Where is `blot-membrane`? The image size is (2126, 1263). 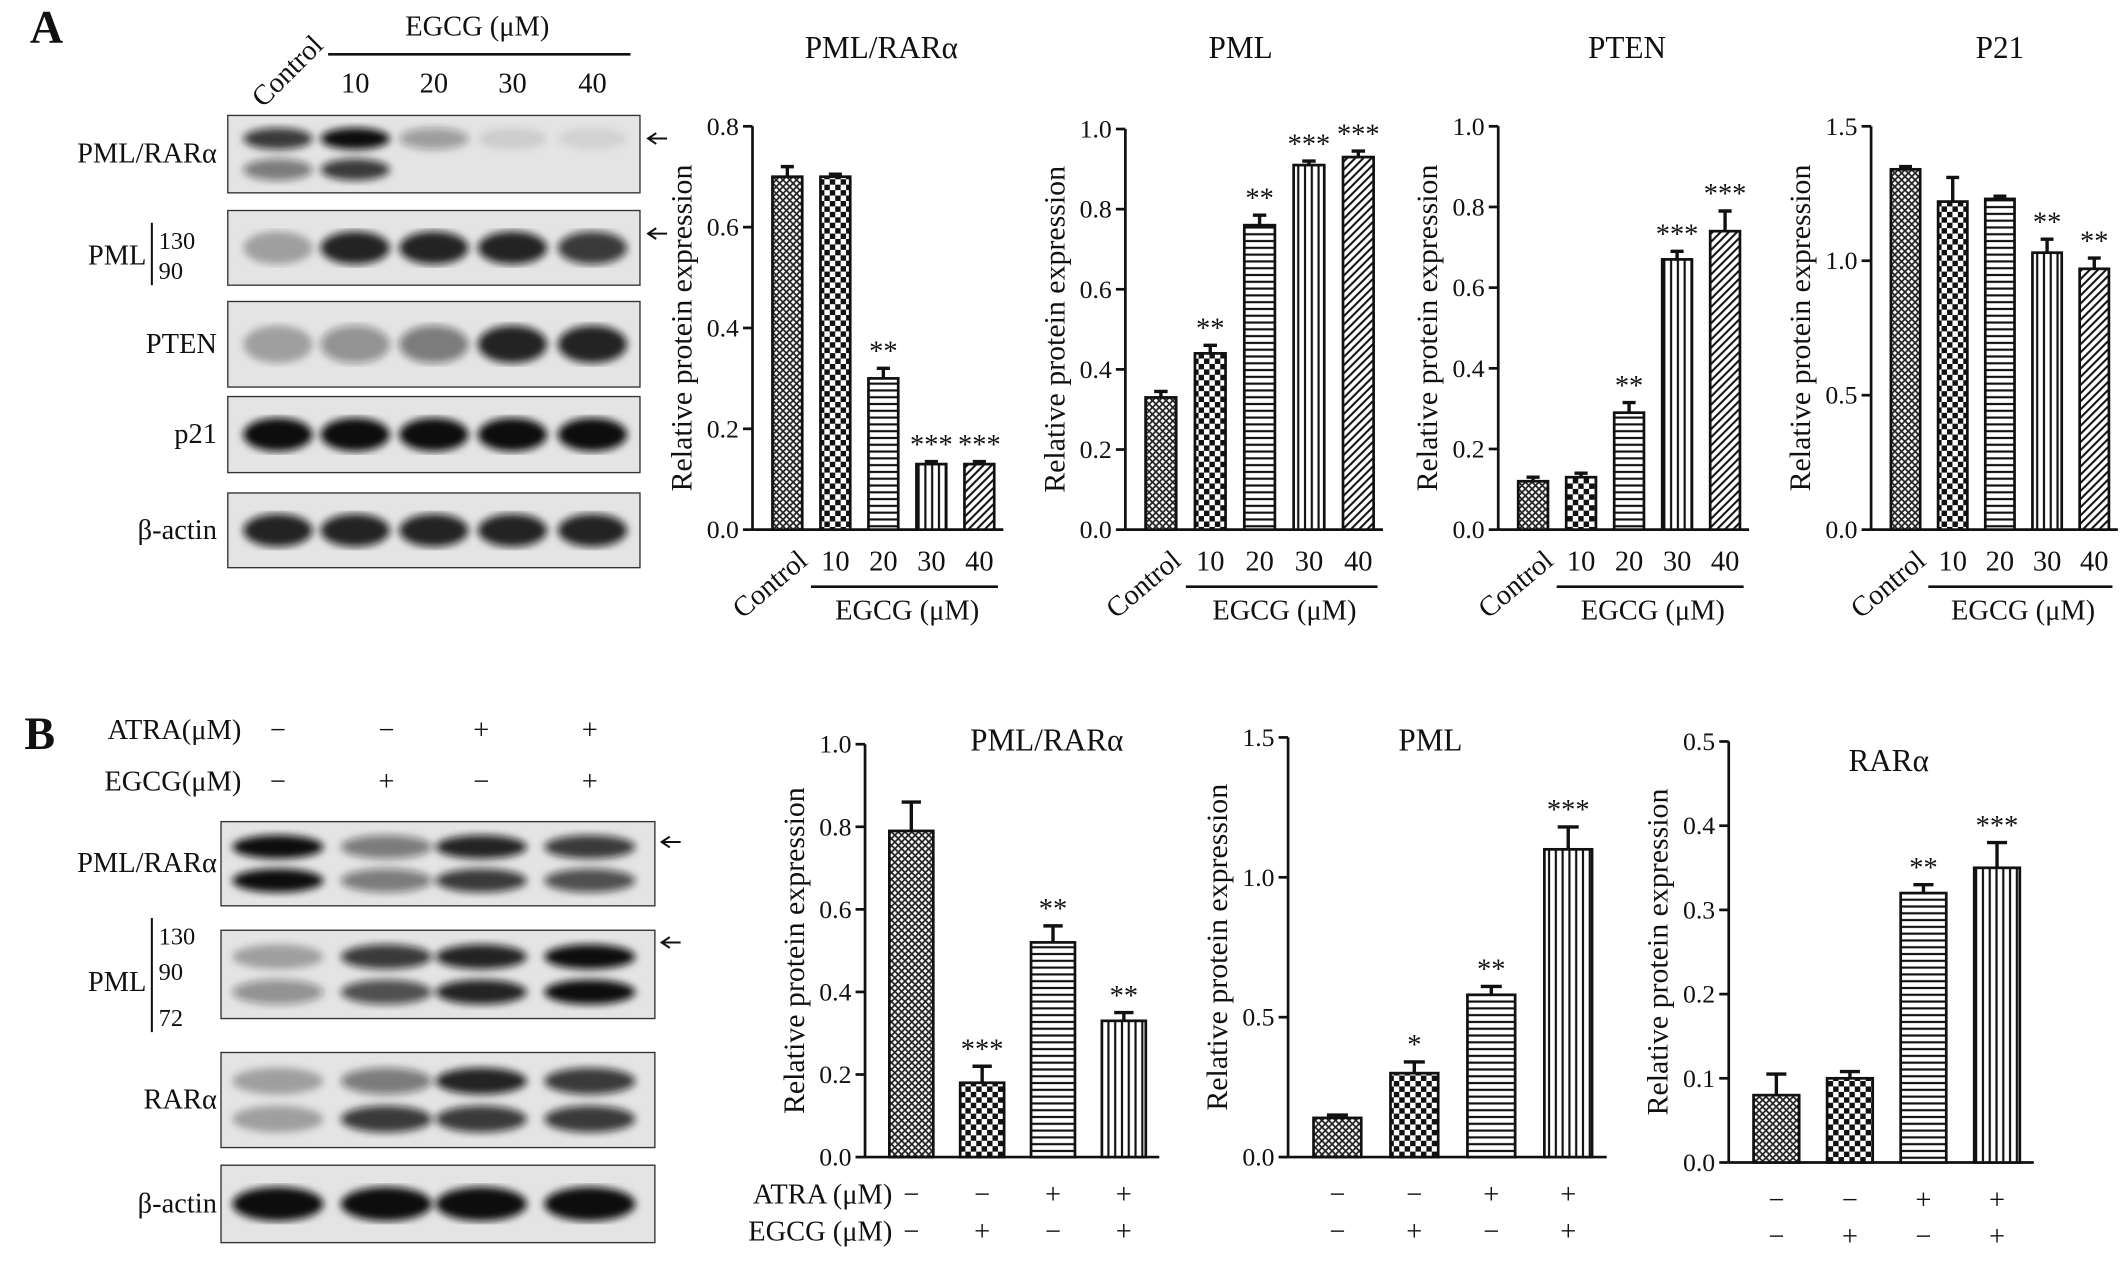 blot-membrane is located at coordinates (438, 863).